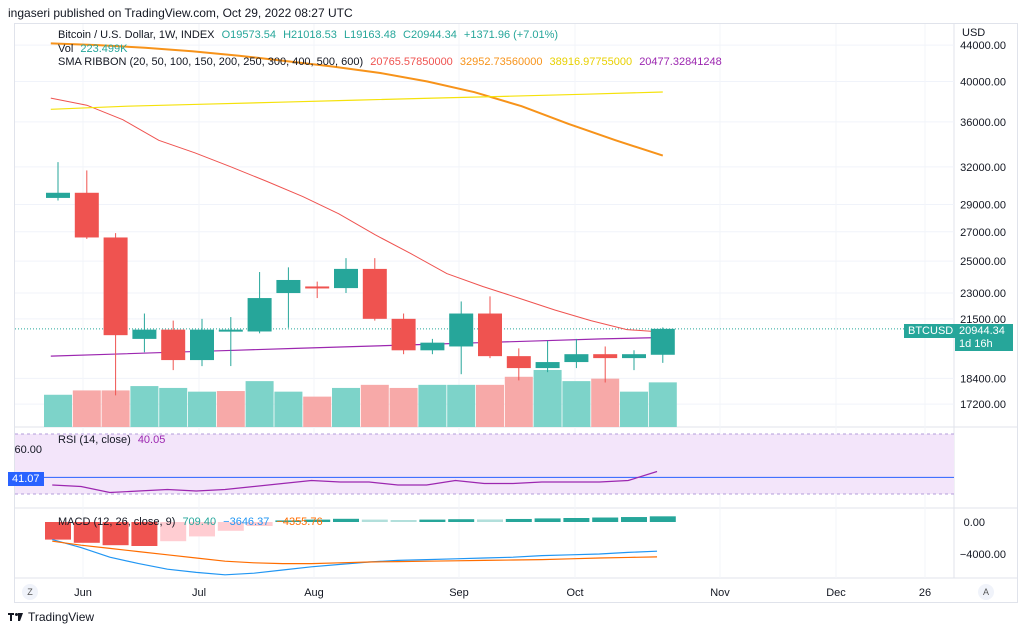 Image resolution: width=1024 pixels, height=631 pixels. Describe the element at coordinates (151, 440) in the screenshot. I see `rsi-value: 40.05` at that location.